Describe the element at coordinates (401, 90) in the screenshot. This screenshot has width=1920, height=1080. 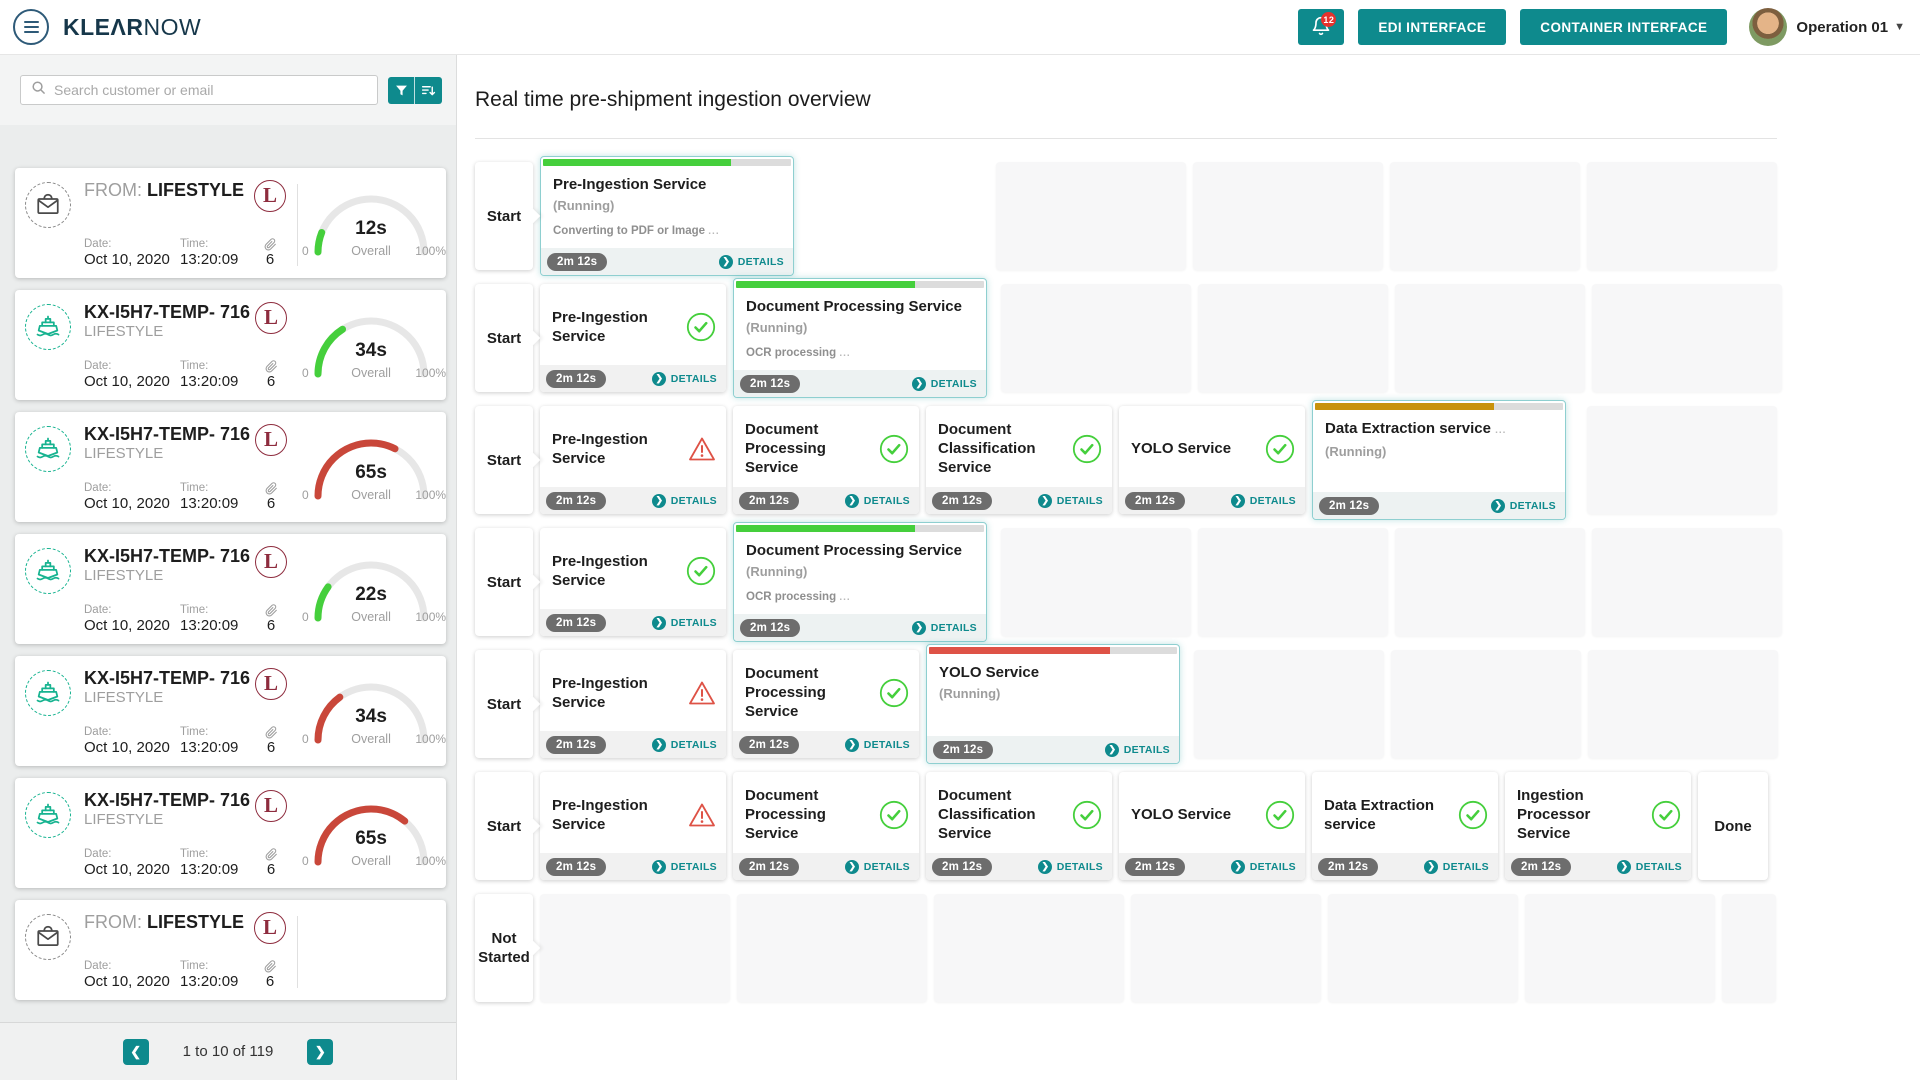
I see `filter-button` at that location.